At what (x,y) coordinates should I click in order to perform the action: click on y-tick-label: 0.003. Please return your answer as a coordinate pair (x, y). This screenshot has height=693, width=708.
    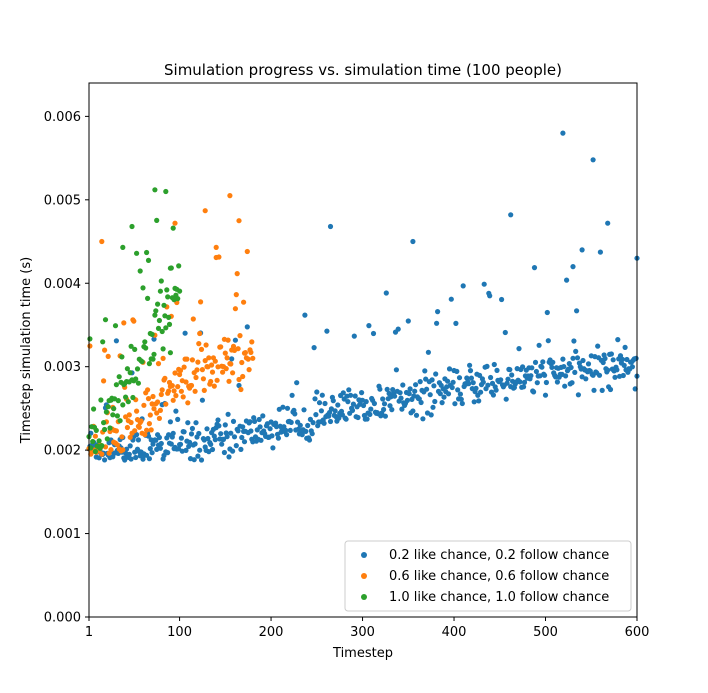
    Looking at the image, I should click on (62, 367).